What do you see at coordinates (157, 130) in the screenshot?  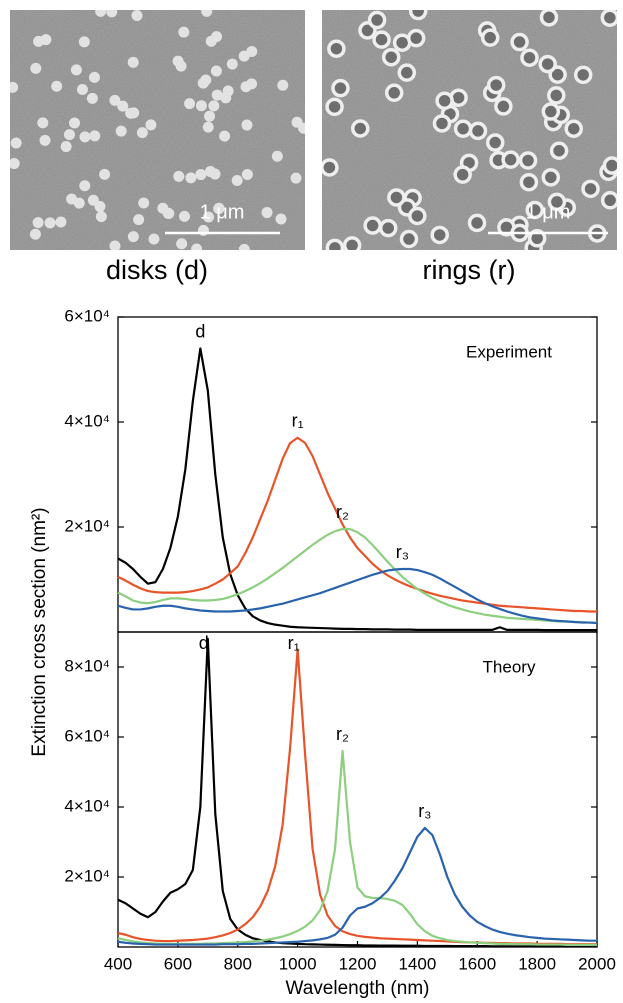 I see `sem-grain` at bounding box center [157, 130].